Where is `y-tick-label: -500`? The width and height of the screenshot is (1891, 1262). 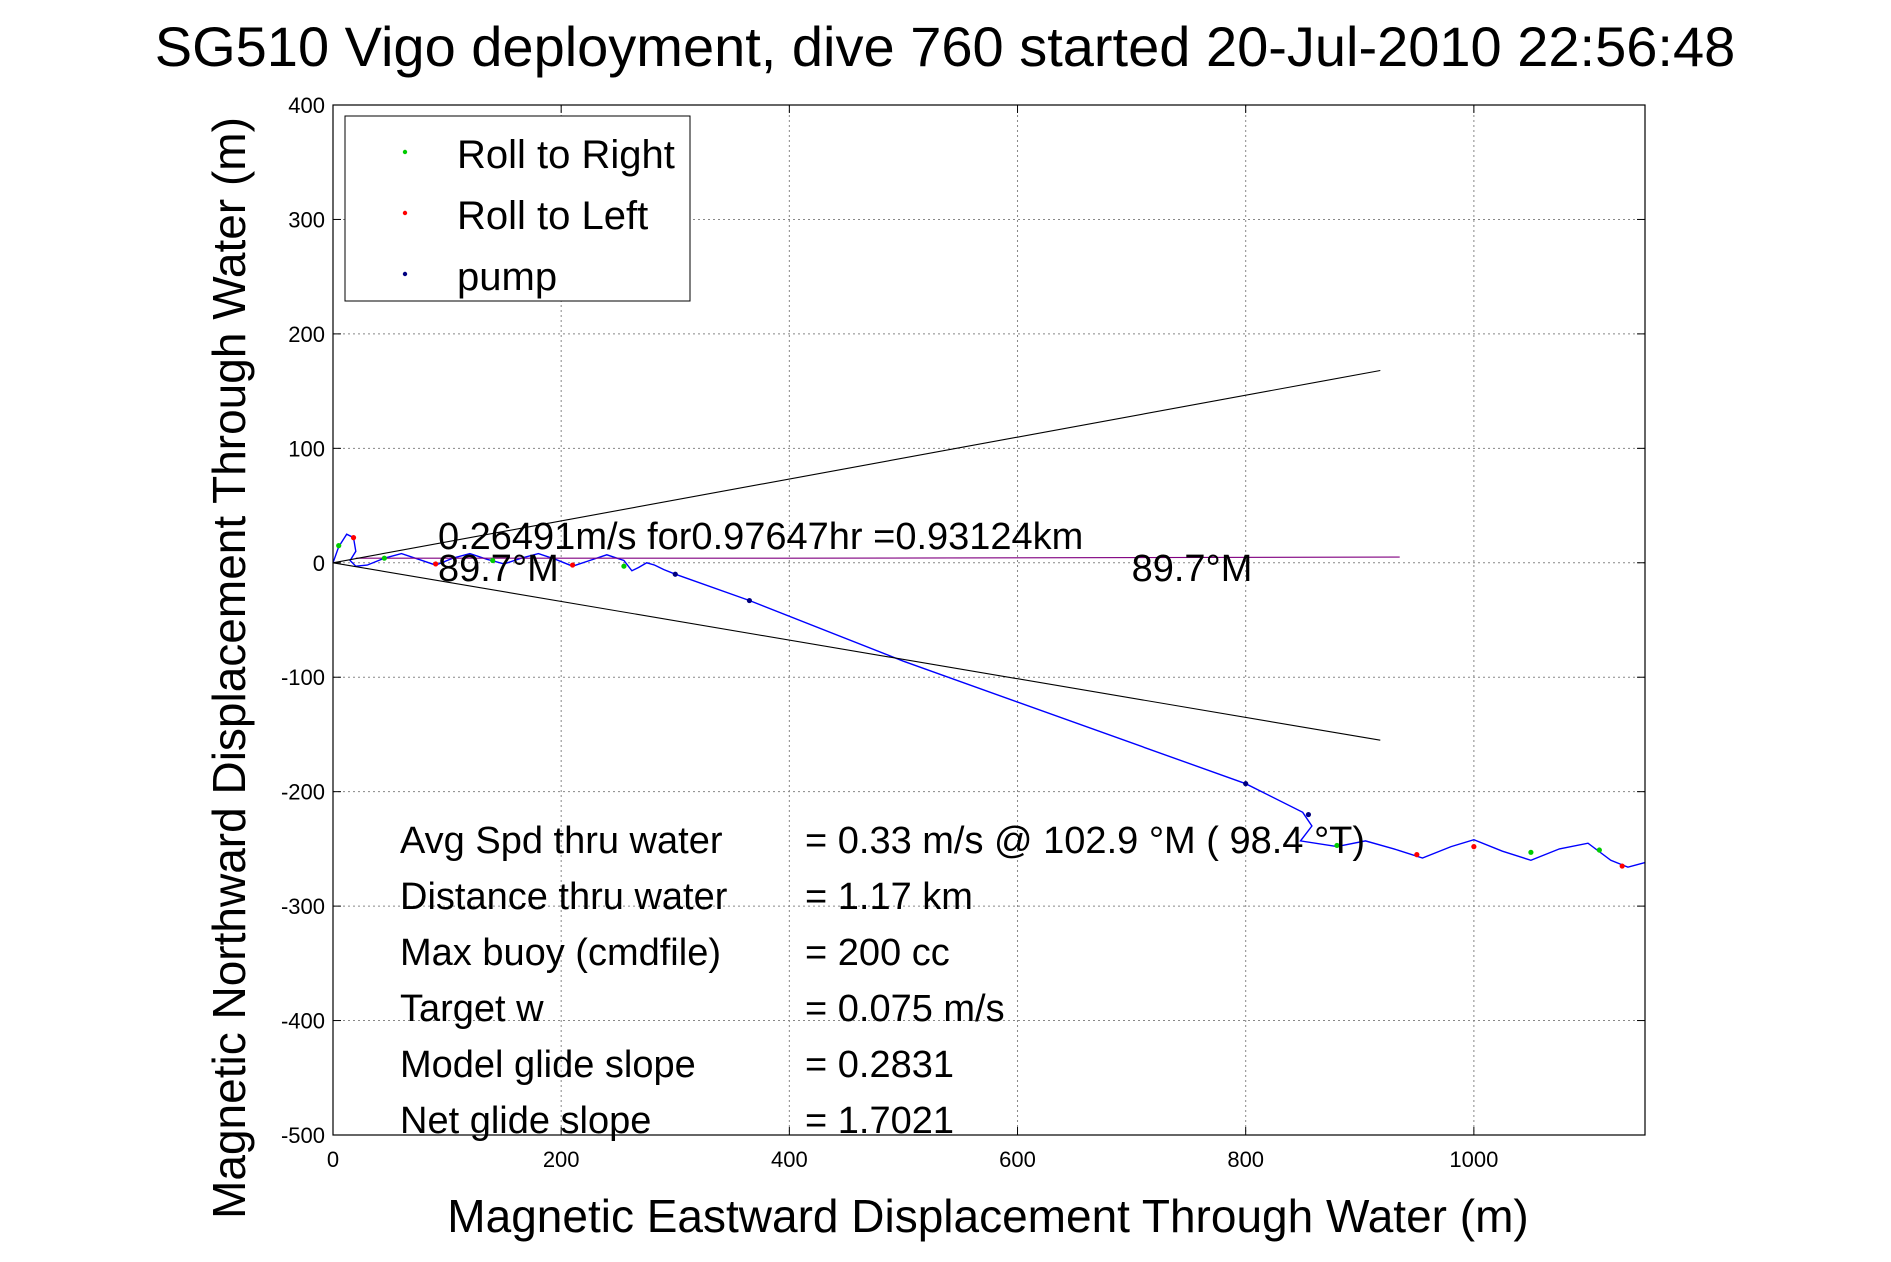
y-tick-label: -500 is located at coordinates (303, 1135).